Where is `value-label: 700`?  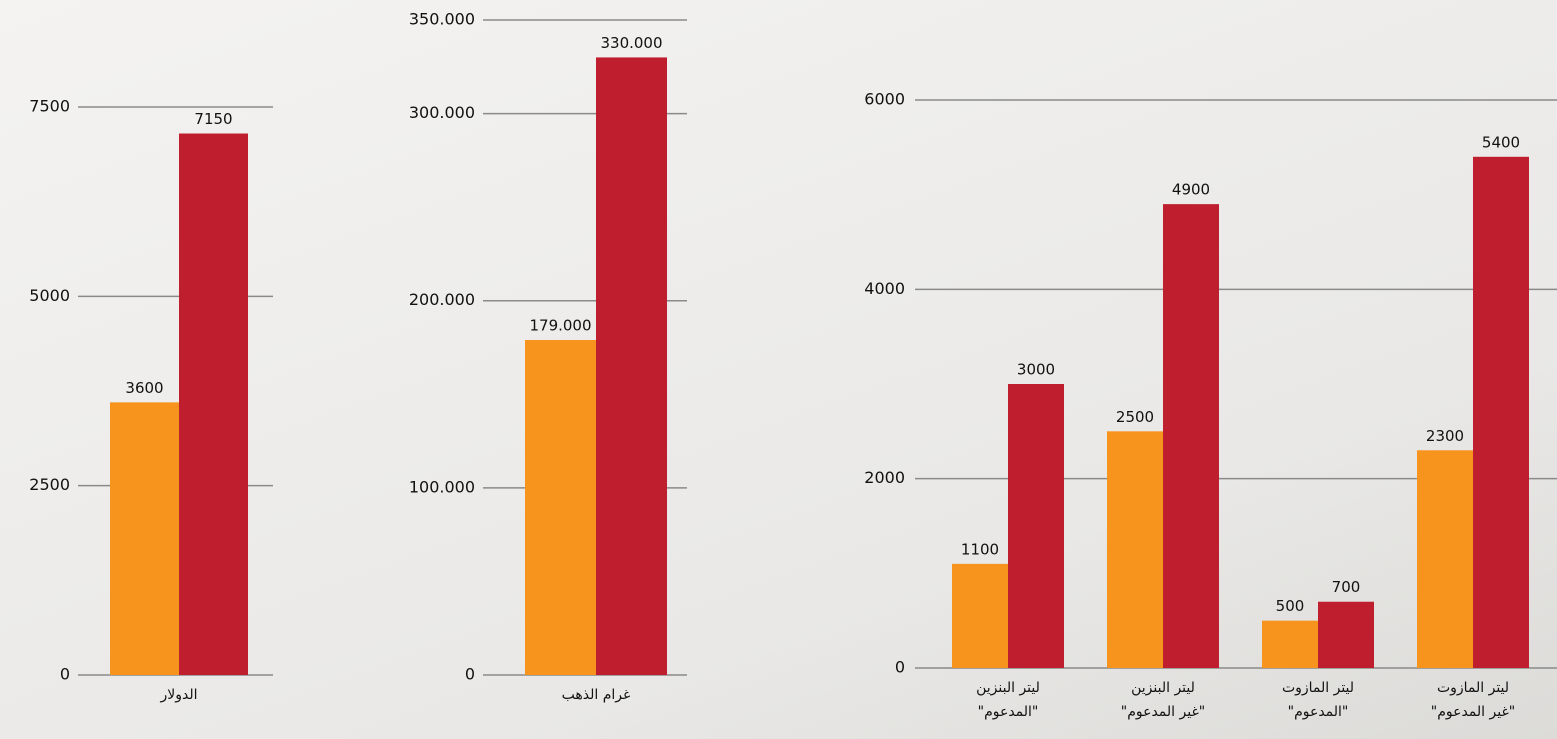
value-label: 700 is located at coordinates (1346, 587).